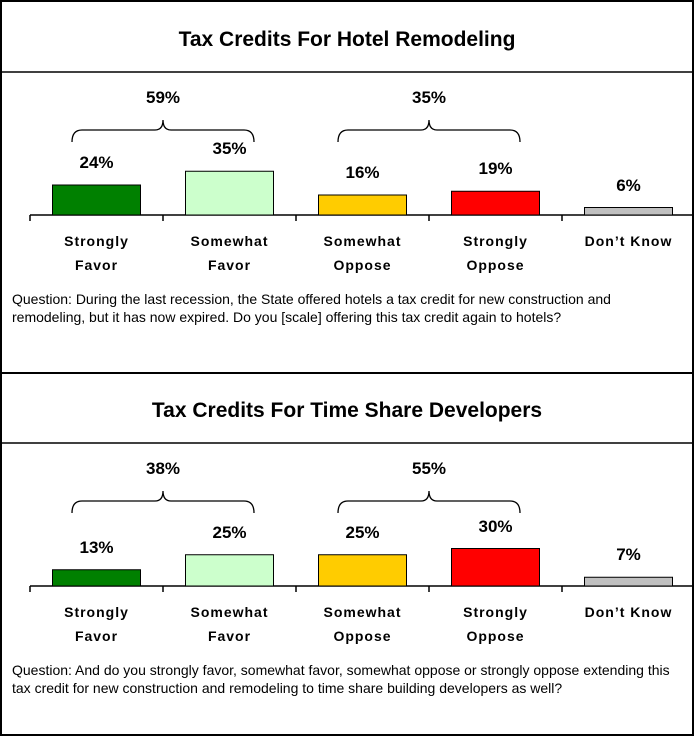 The width and height of the screenshot is (694, 736). What do you see at coordinates (163, 468) in the screenshot?
I see `group-label: 38%` at bounding box center [163, 468].